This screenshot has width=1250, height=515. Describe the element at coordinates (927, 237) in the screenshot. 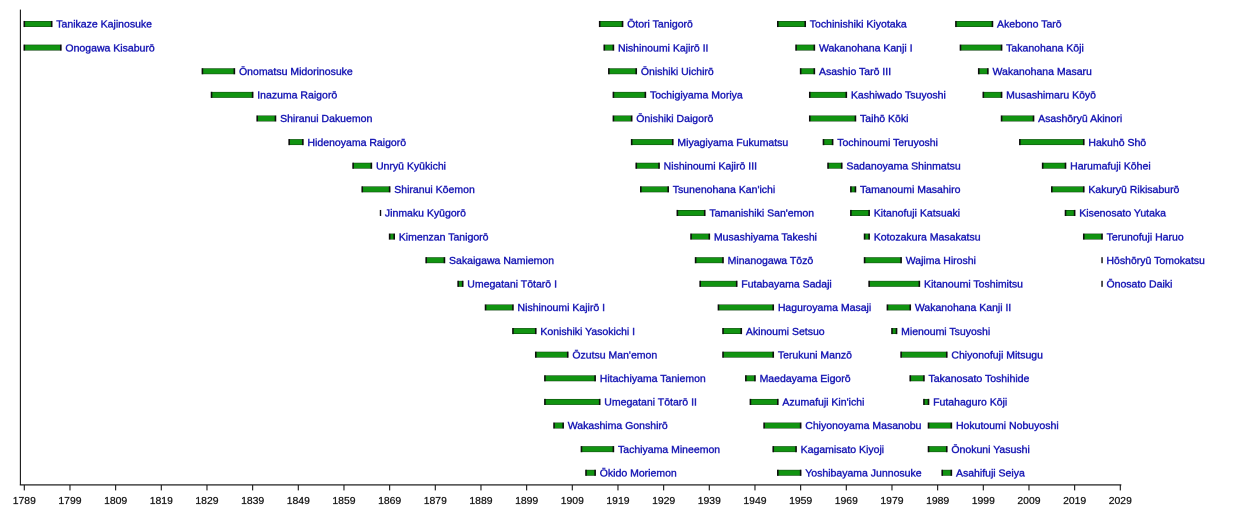

I see `svg-text: Kotozakura Masakatsu` at that location.